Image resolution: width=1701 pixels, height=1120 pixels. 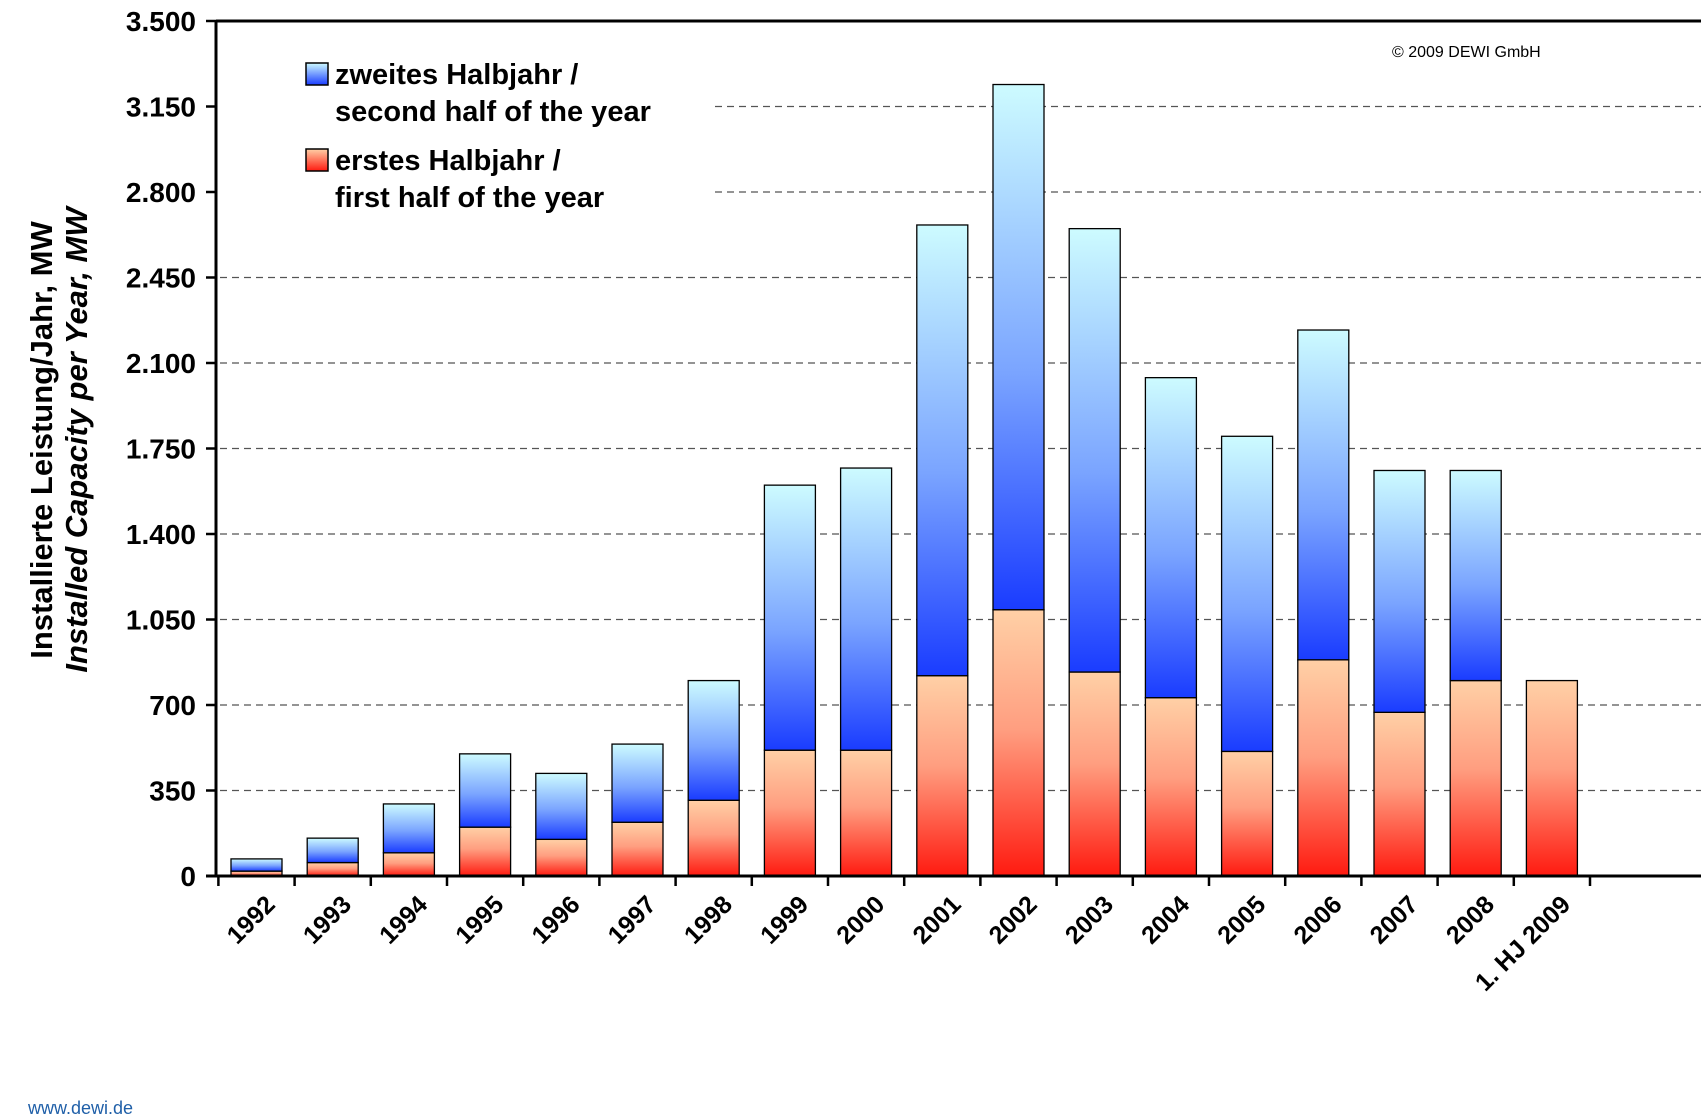 What do you see at coordinates (1317, 919) in the screenshot?
I see `x-tick-label: 2006` at bounding box center [1317, 919].